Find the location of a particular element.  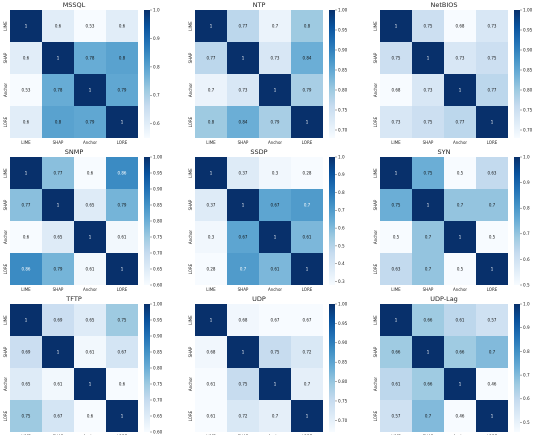

chart-title: NetBIOS is located at coordinates (443, 5).